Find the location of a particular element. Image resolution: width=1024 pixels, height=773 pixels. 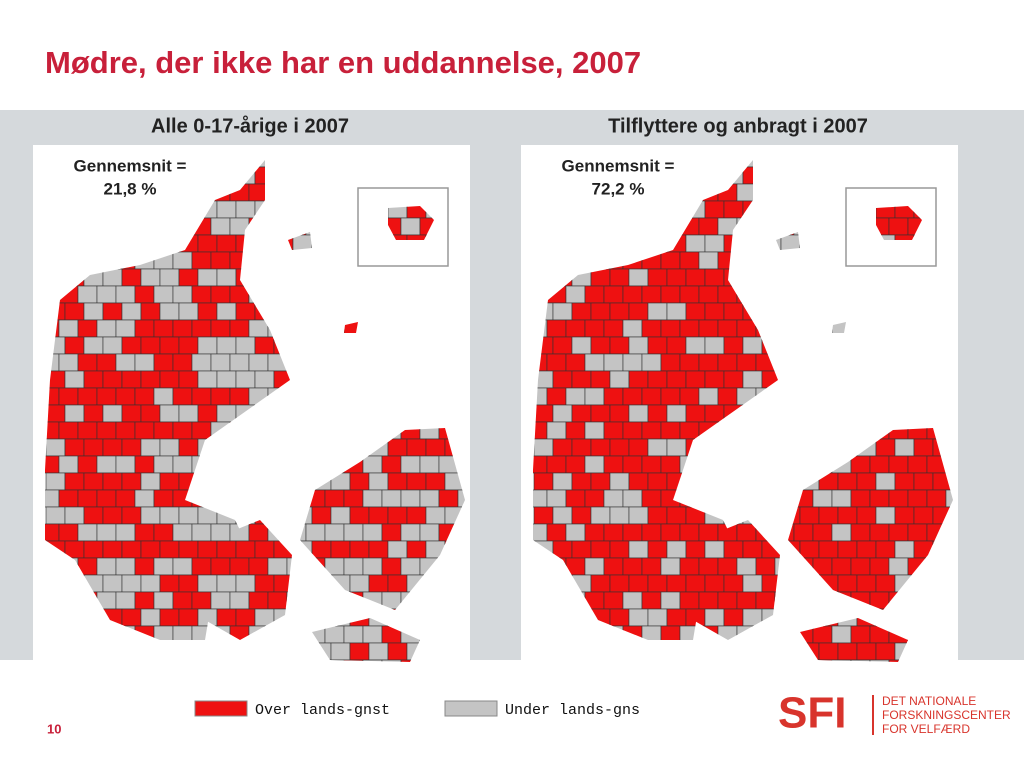

legend: Over lands-gnst Under lands-gns is located at coordinates (417, 709).